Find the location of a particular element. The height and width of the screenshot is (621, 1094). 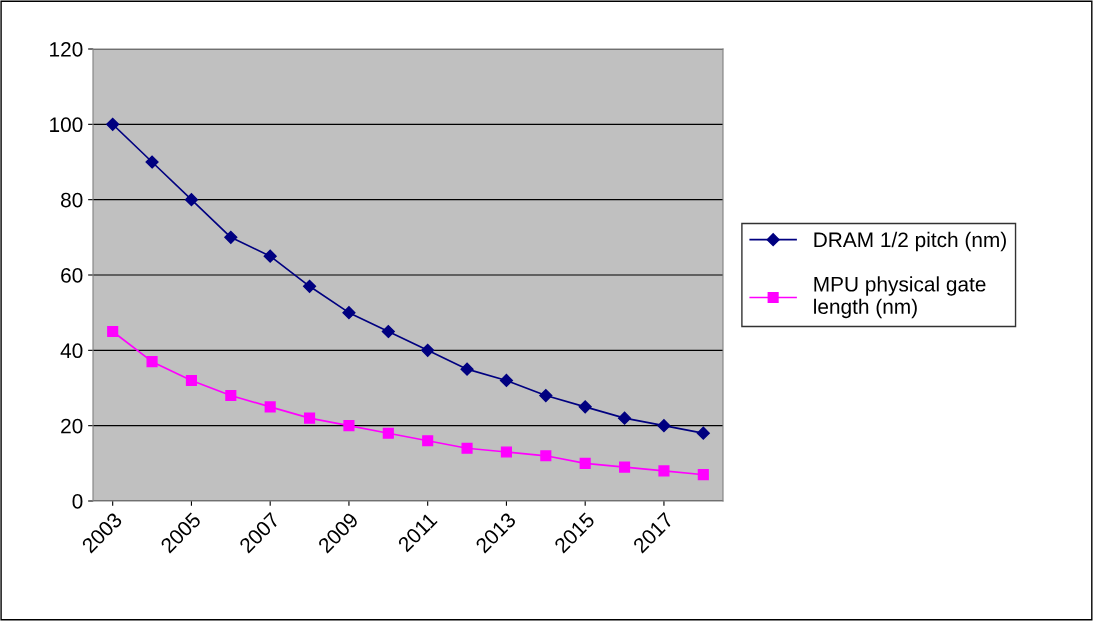

y-tick-label: 100 is located at coordinates (66, 125).